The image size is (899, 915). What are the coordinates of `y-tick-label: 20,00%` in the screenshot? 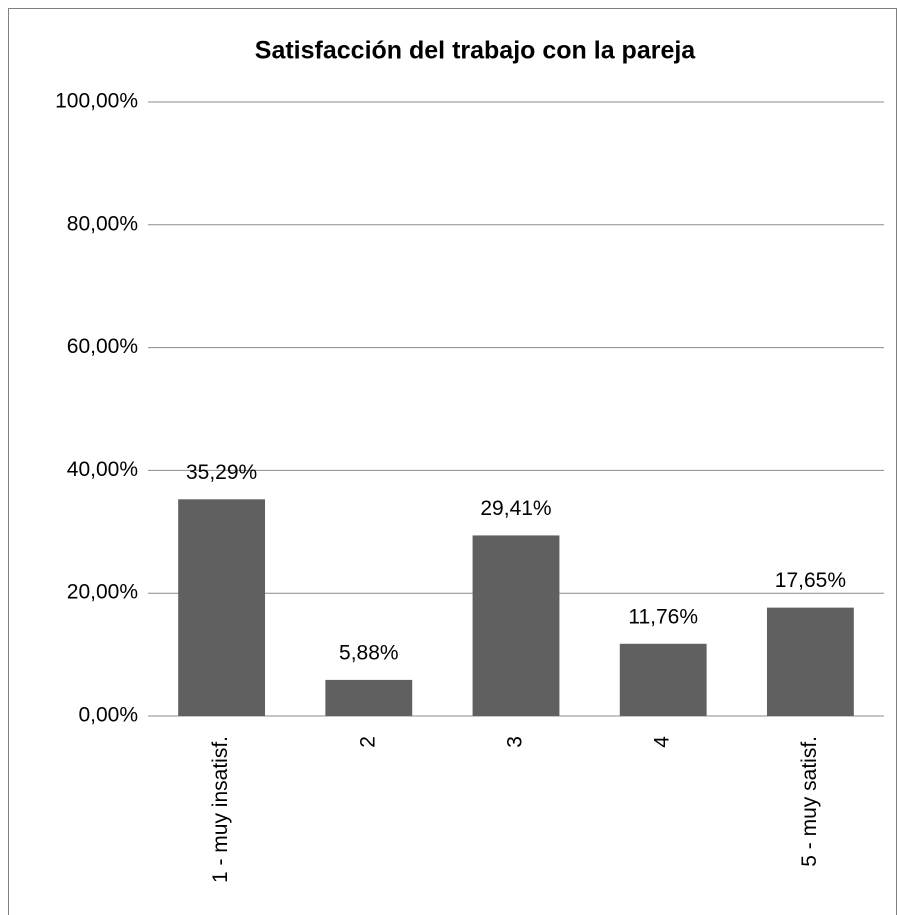 It's located at (102, 592).